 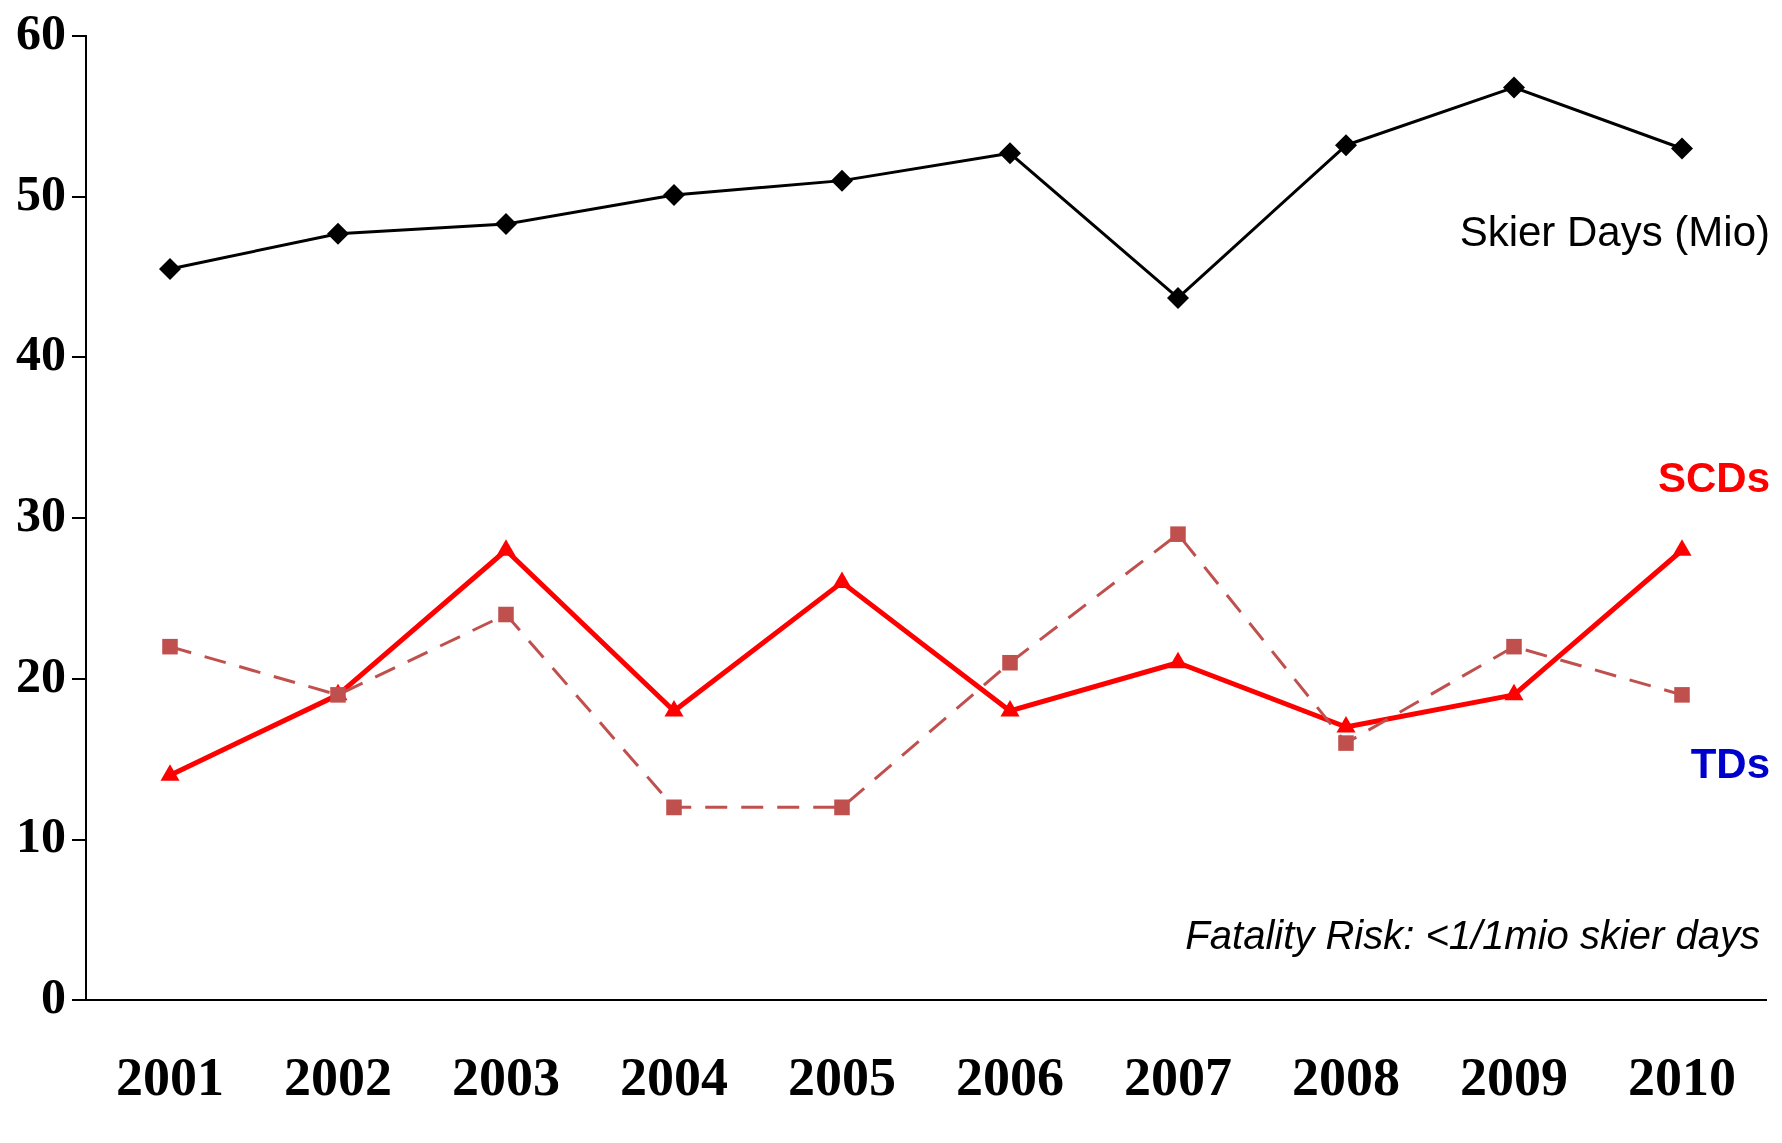 What do you see at coordinates (842, 1076) in the screenshot?
I see `x-tick-label: 2005` at bounding box center [842, 1076].